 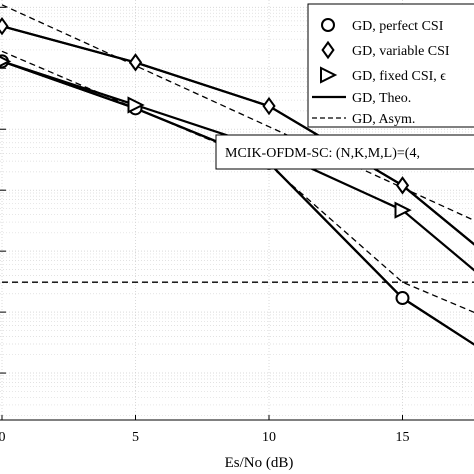 I want to click on x-tick-label: 15, so click(x=403, y=437).